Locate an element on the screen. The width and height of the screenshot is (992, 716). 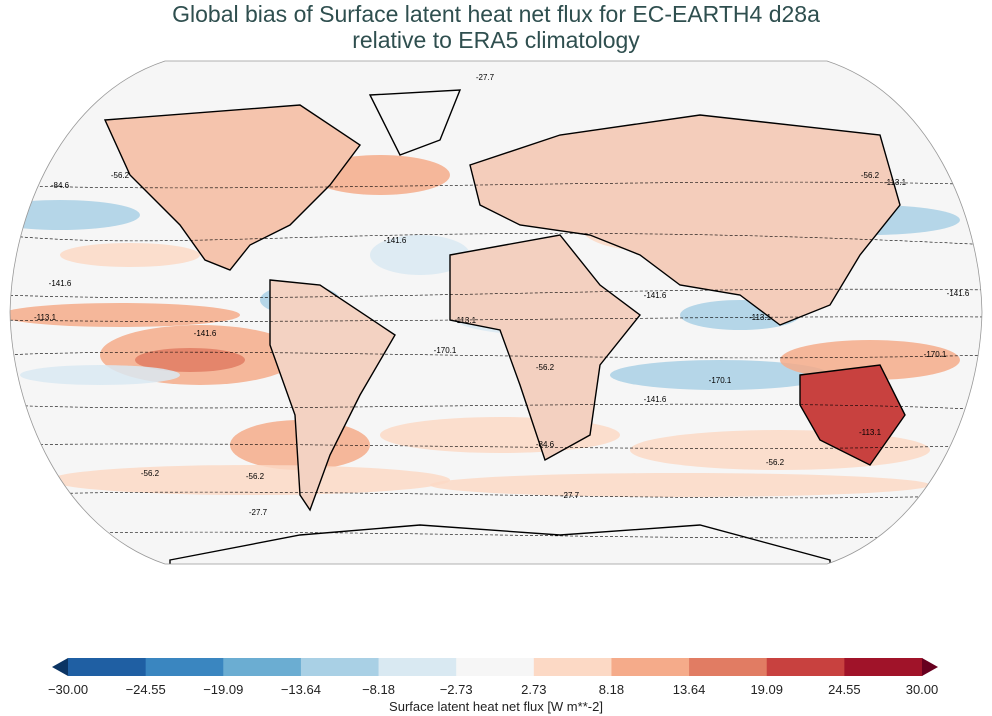
colorbar-tick-label: 24.55 is located at coordinates (844, 689).